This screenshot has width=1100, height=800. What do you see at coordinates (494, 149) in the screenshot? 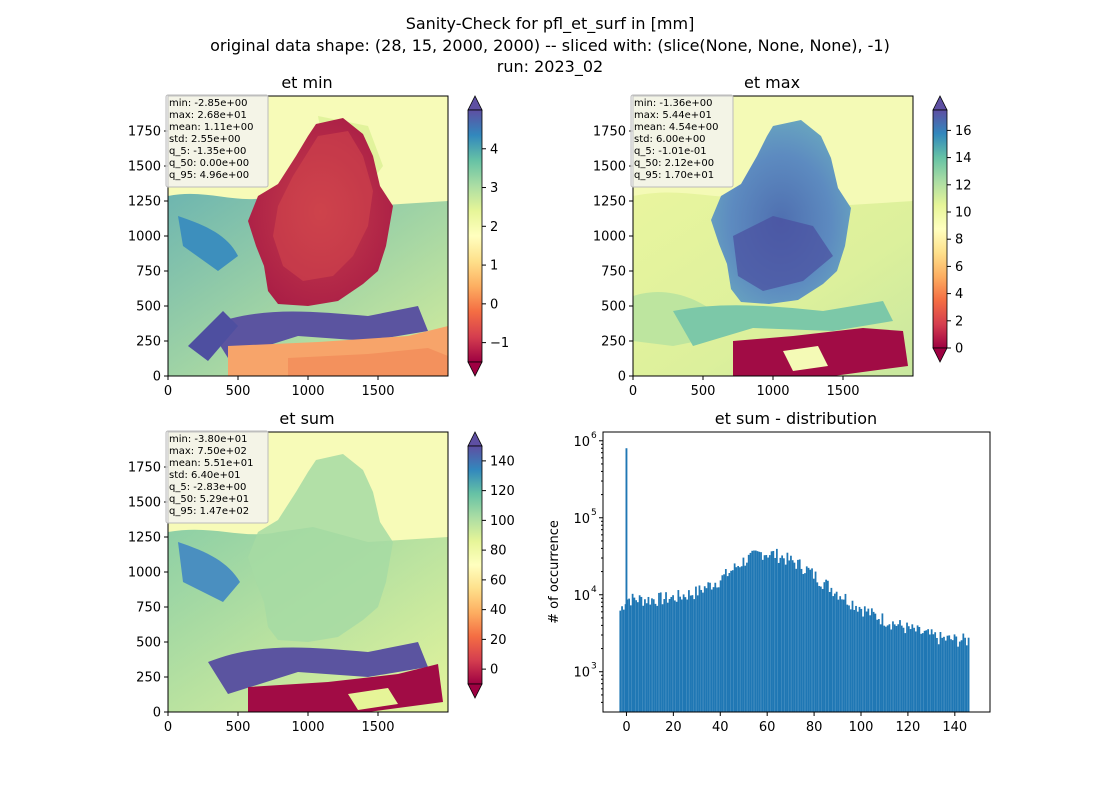
I see `colorbar-tick-label: 4` at bounding box center [494, 149].